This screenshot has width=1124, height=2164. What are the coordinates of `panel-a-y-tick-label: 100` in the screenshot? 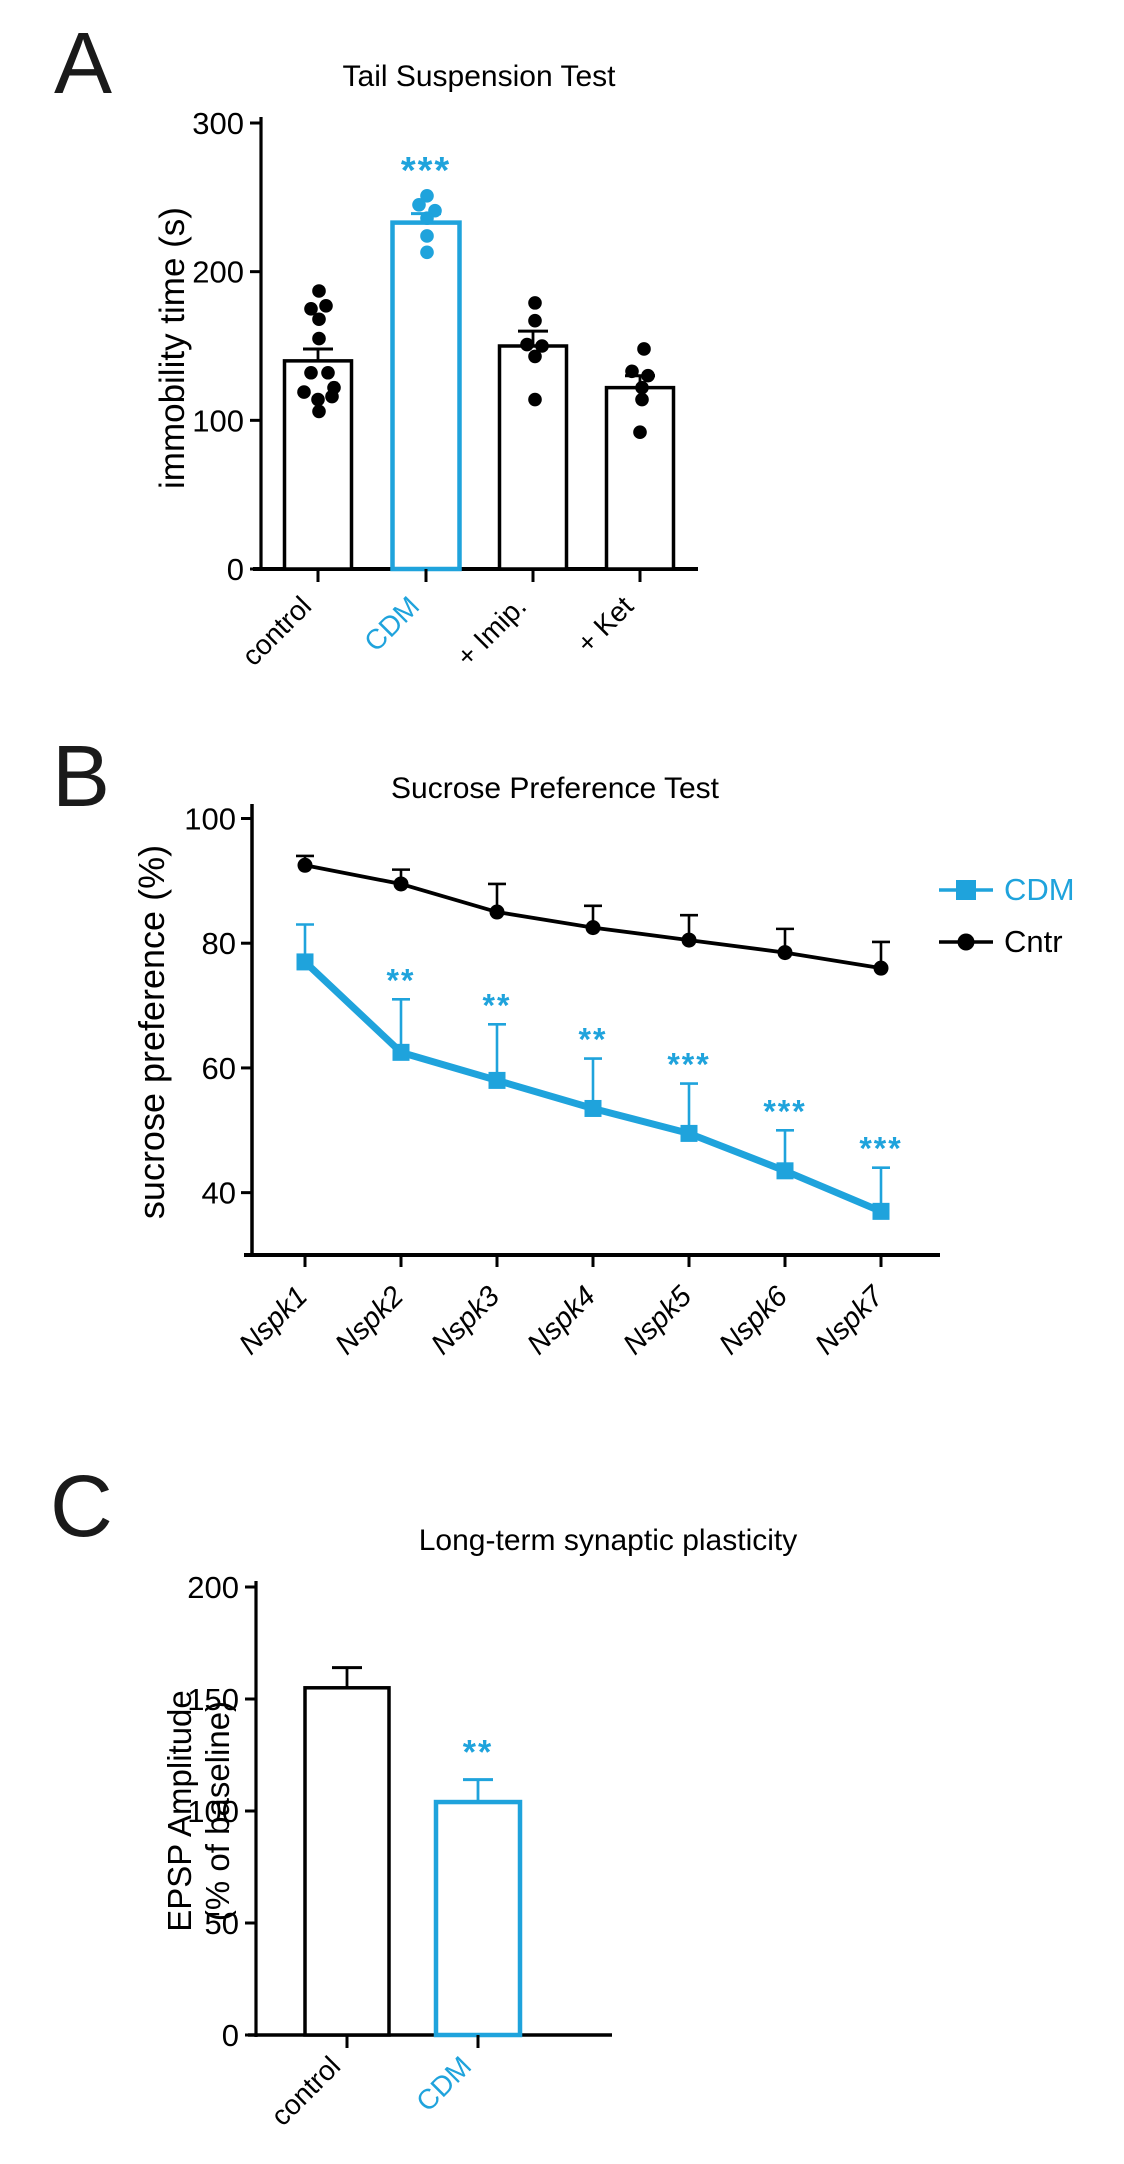 It's located at (218, 420).